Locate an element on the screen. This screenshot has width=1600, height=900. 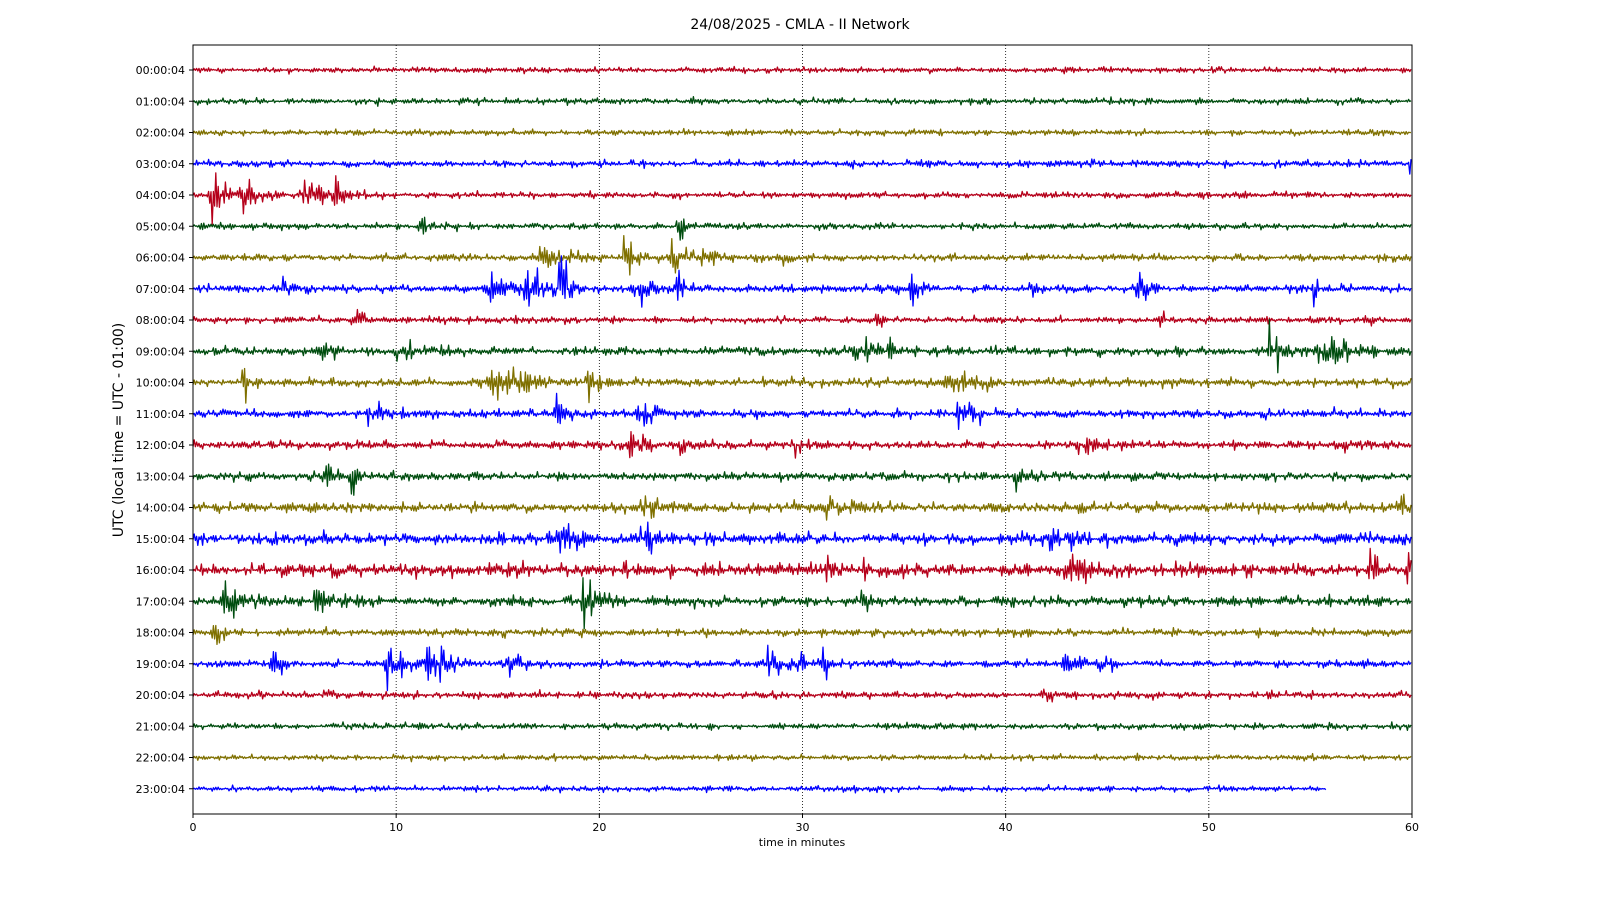
x-tick-label: 0 is located at coordinates (193, 827).